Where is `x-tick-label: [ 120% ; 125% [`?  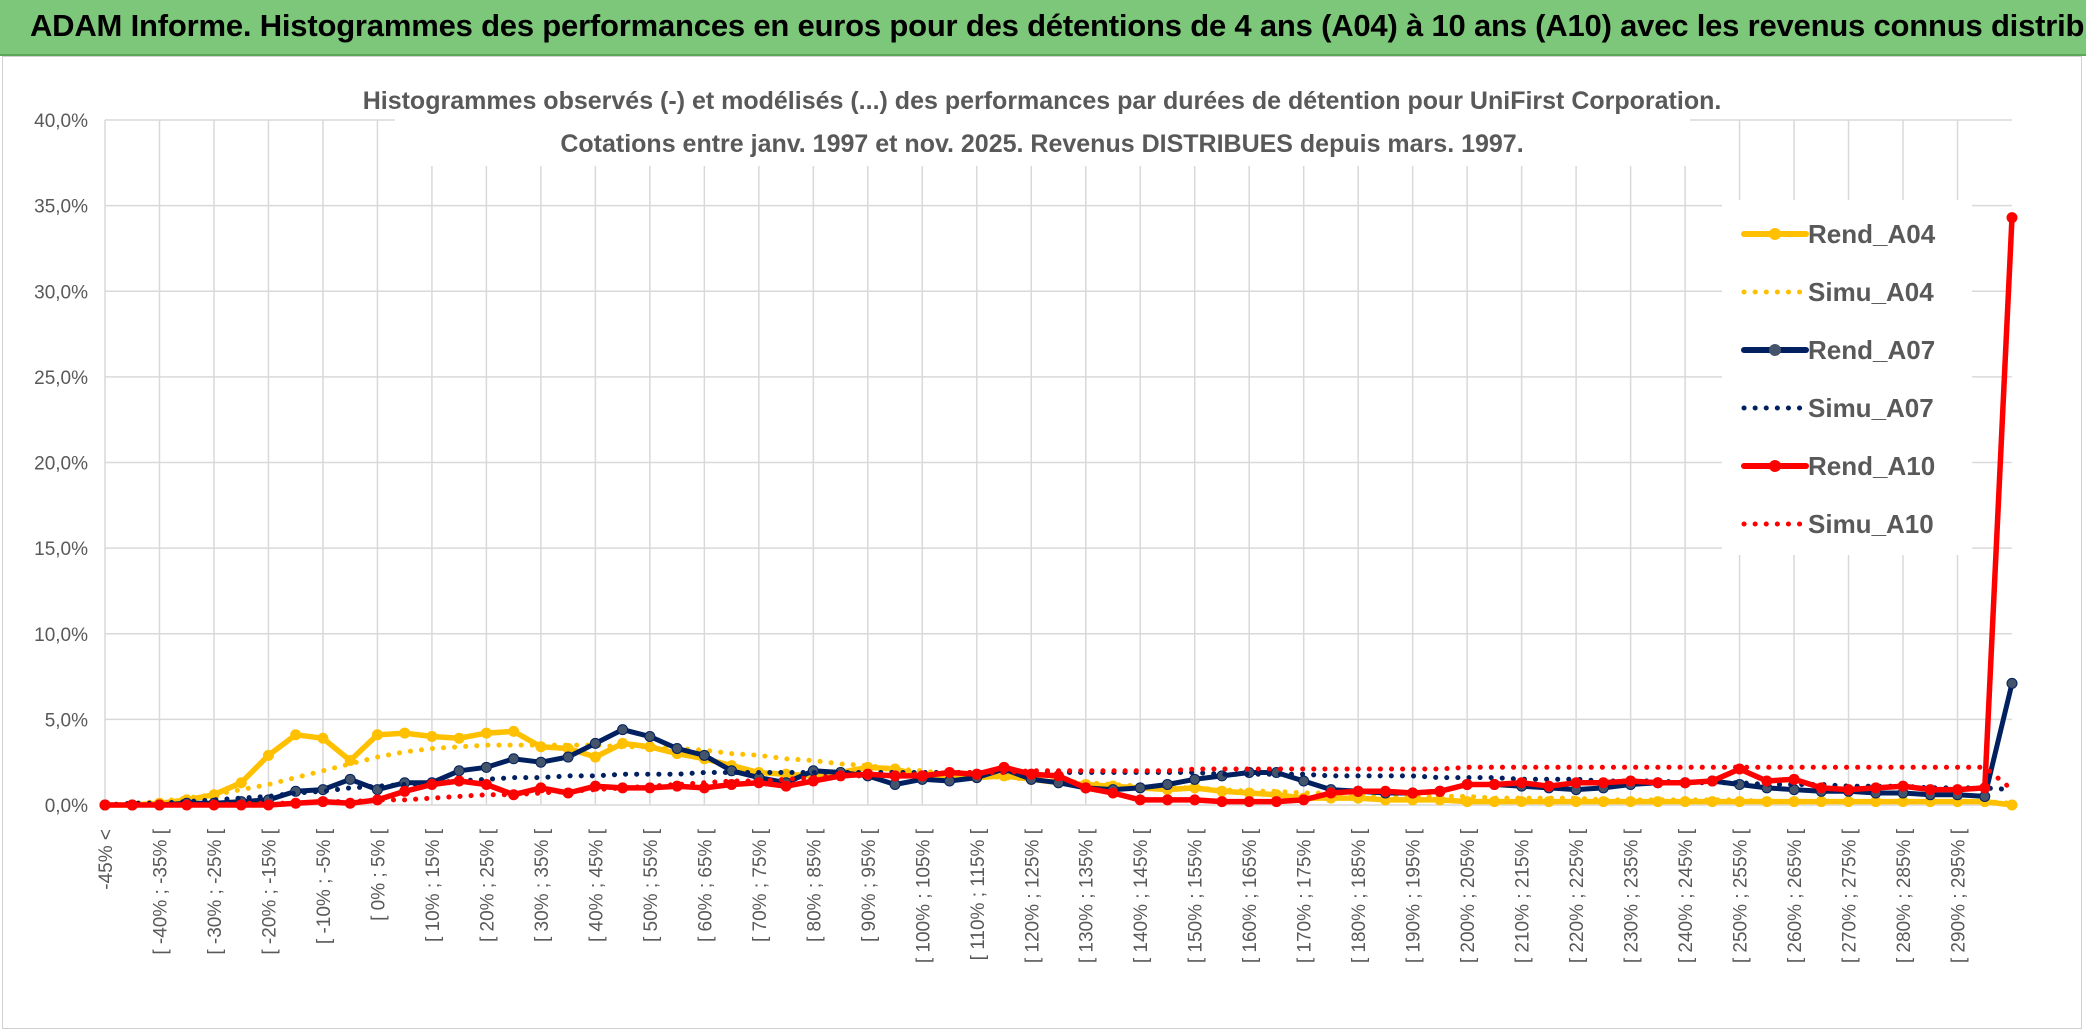
x-tick-label: [ 120% ; 125% [ is located at coordinates (1032, 895).